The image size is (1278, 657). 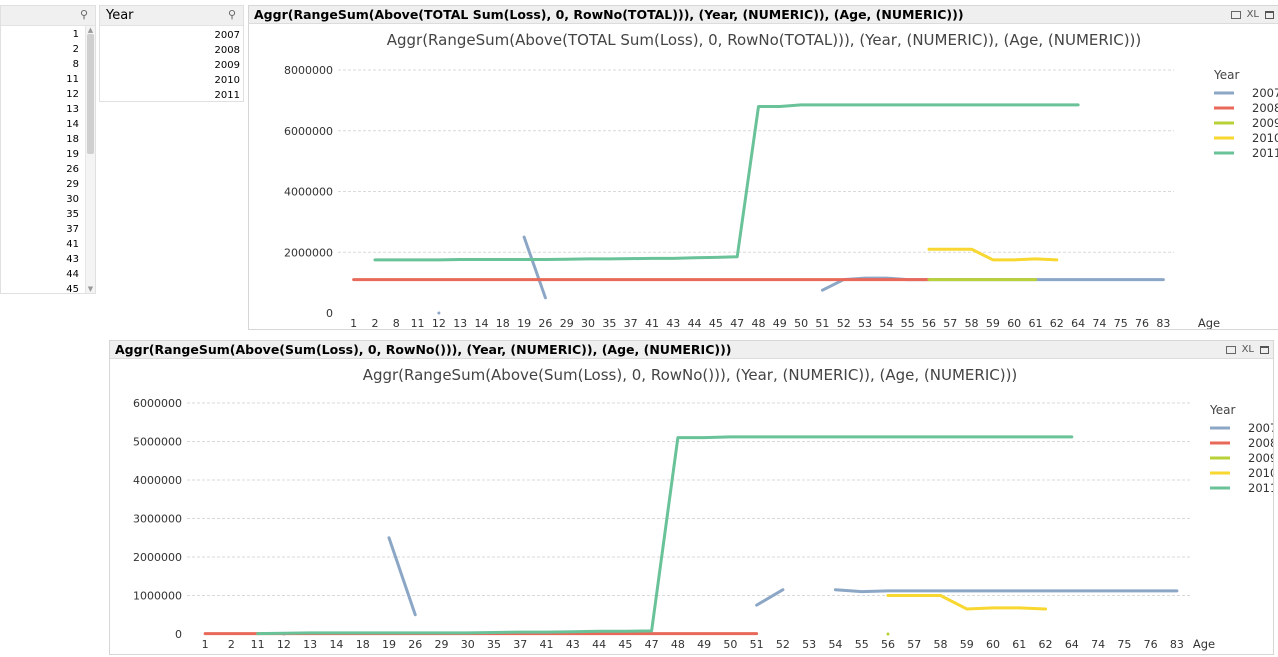 What do you see at coordinates (72, 184) in the screenshot?
I see `list-item: 29` at bounding box center [72, 184].